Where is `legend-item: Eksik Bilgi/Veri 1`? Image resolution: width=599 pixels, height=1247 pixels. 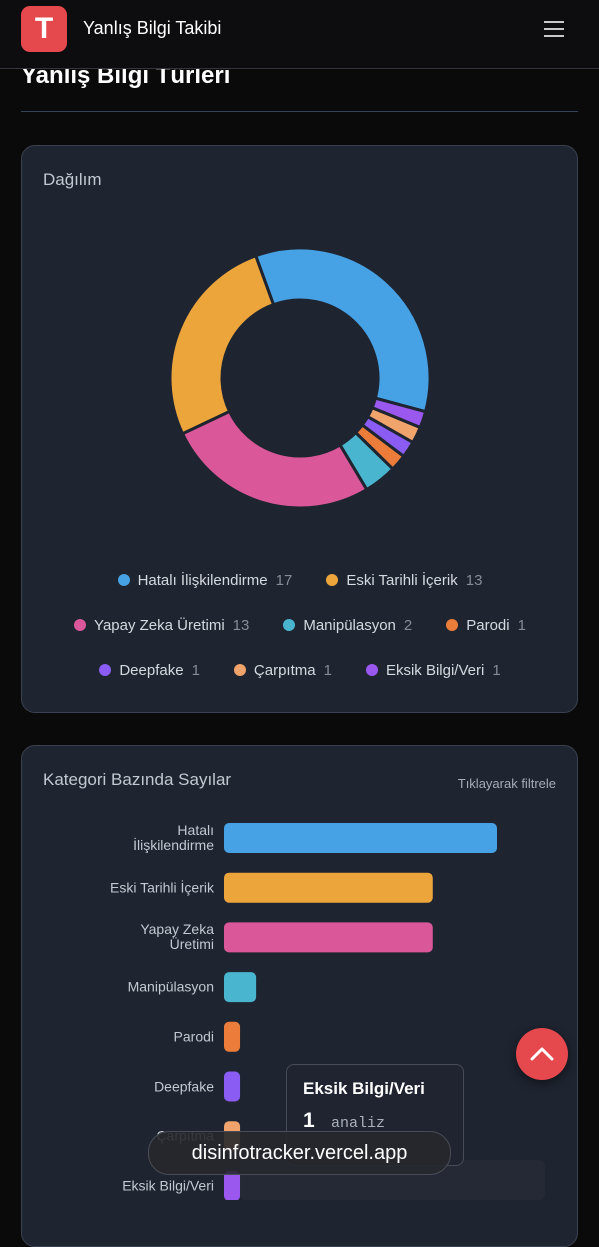 legend-item: Eksik Bilgi/Veri 1 is located at coordinates (433, 670).